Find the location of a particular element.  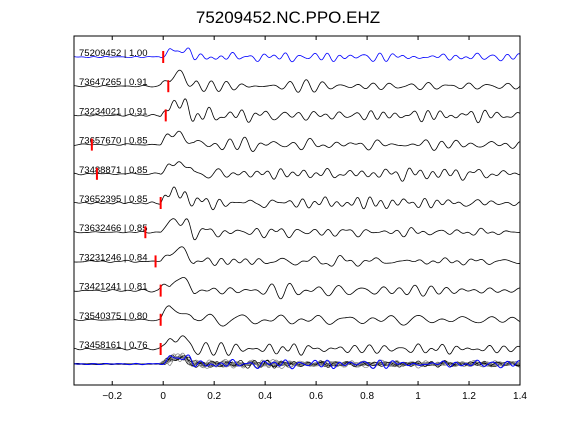

x-tick-label: 0 is located at coordinates (163, 396).